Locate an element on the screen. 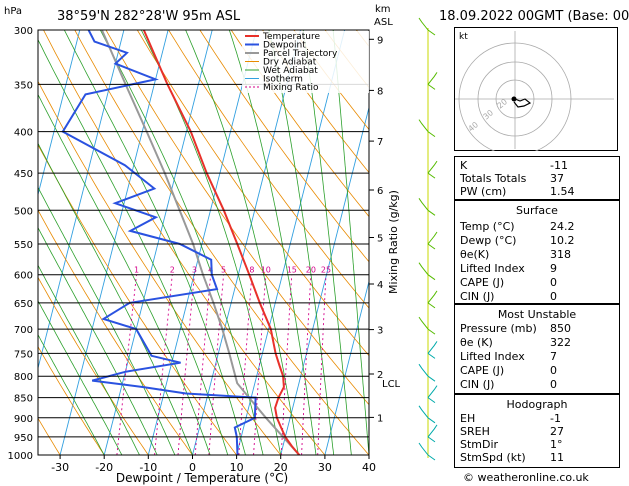  wet-adiabat-line is located at coordinates (327, 242).